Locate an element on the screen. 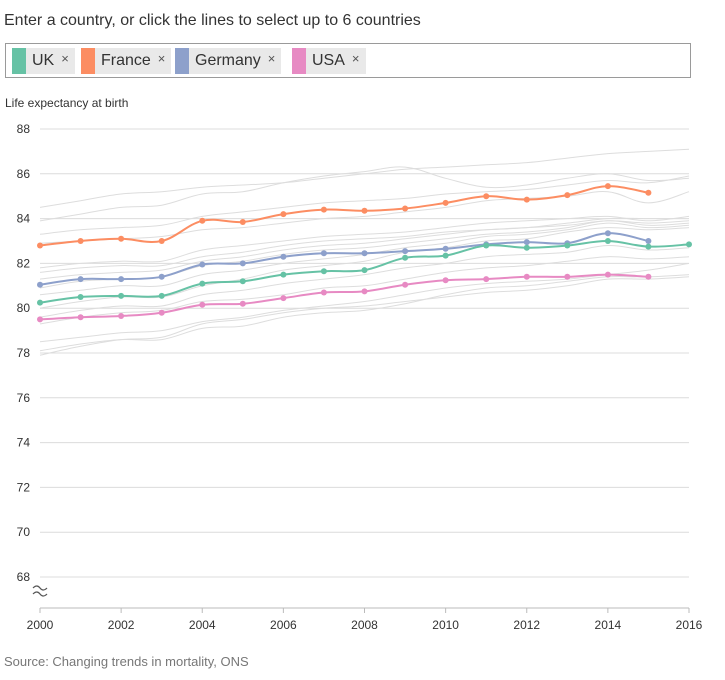  remove-france-icon: × is located at coordinates (161, 58).